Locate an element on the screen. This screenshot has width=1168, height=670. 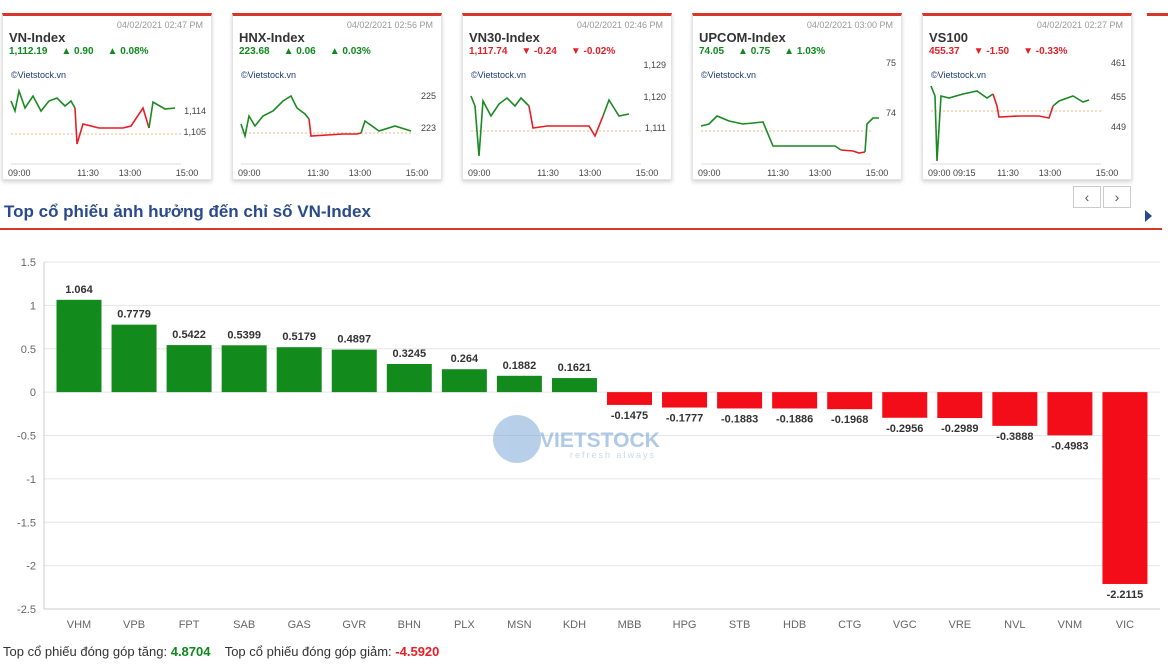
x-tick-label: HDB is located at coordinates (794, 625).